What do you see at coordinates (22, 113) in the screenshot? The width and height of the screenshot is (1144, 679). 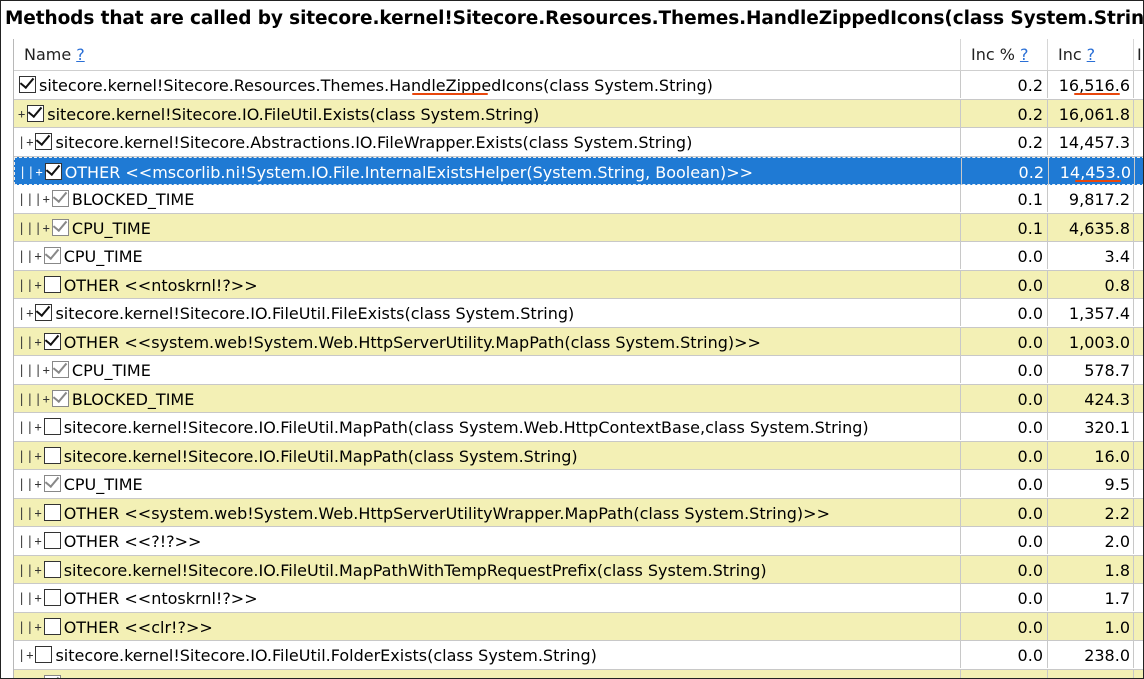 I see `tree-expander: +` at bounding box center [22, 113].